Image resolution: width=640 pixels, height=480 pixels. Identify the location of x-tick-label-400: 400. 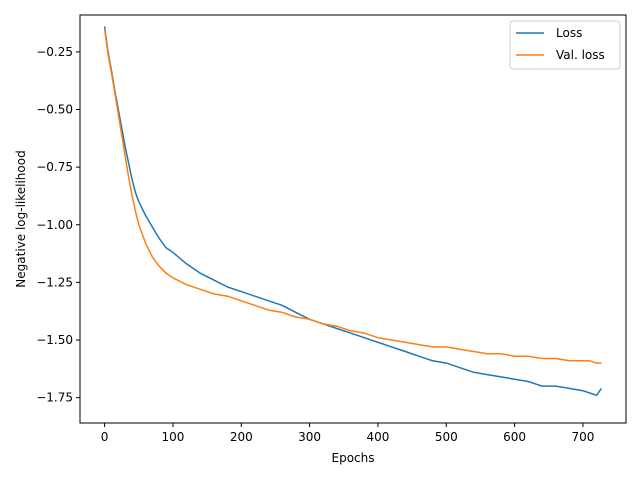
(377, 437).